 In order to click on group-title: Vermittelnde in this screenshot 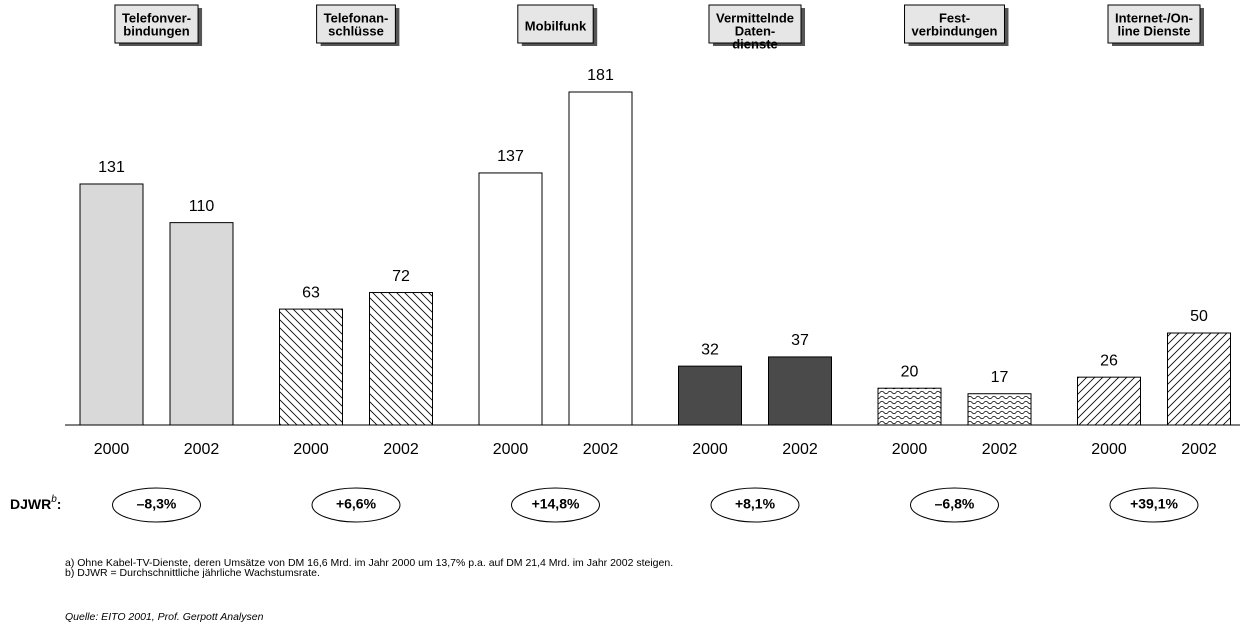, I will do `click(755, 17)`.